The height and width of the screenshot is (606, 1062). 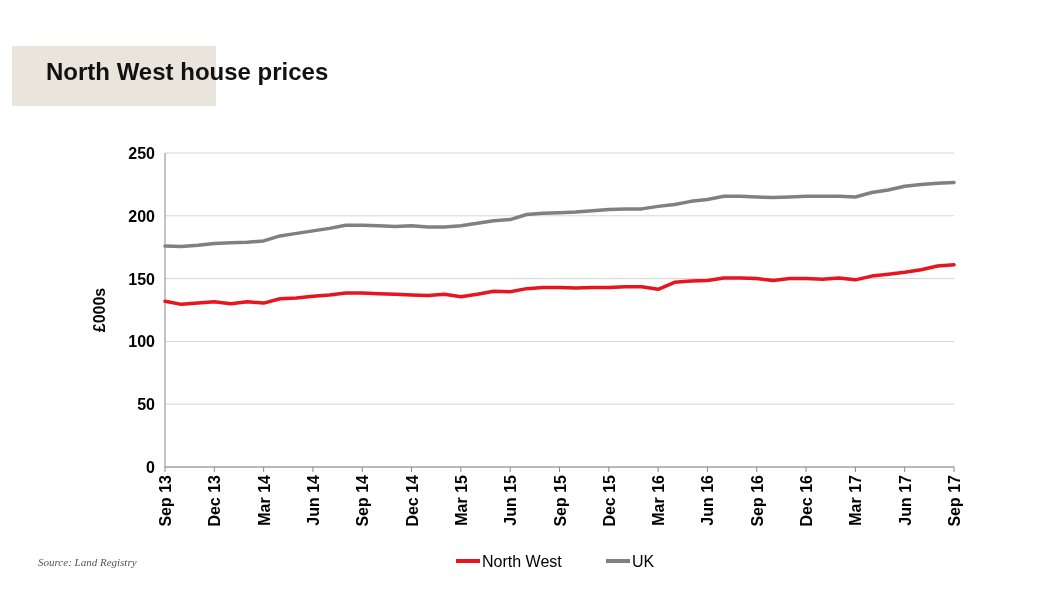 I want to click on x-tick-label: Mar 16, so click(x=659, y=500).